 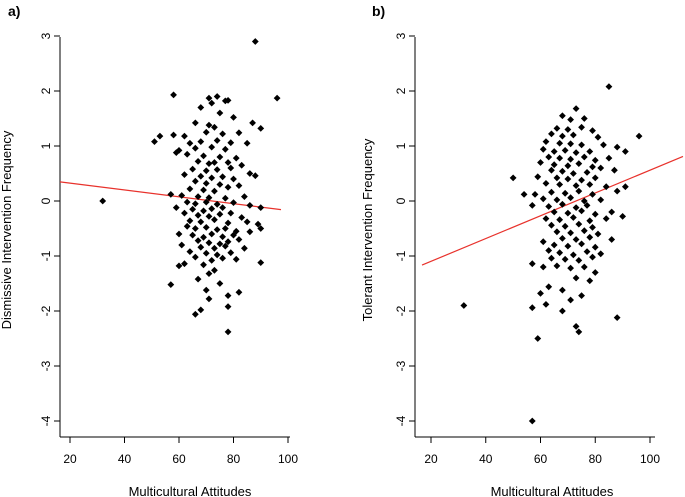 What do you see at coordinates (596, 459) in the screenshot?
I see `panel-b-x-tick-label: 80` at bounding box center [596, 459].